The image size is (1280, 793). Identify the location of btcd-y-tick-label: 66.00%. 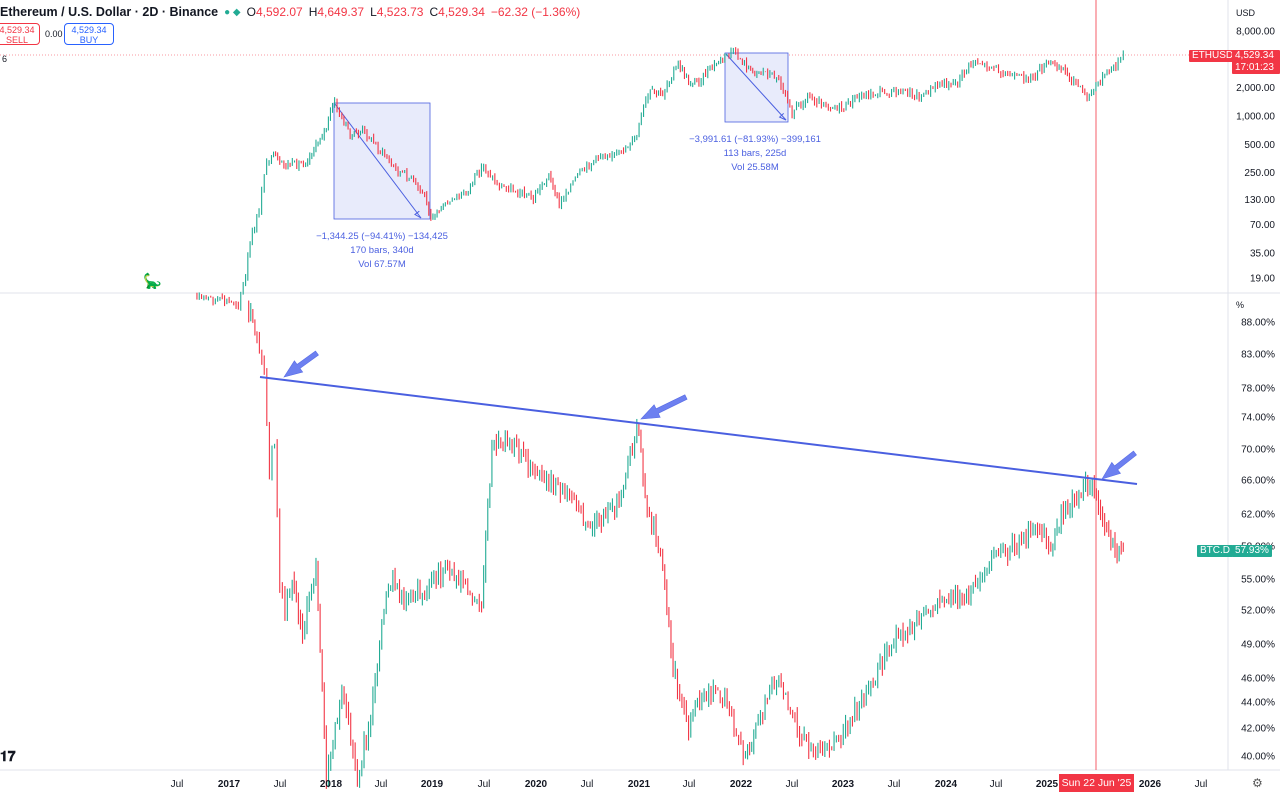
(1258, 481).